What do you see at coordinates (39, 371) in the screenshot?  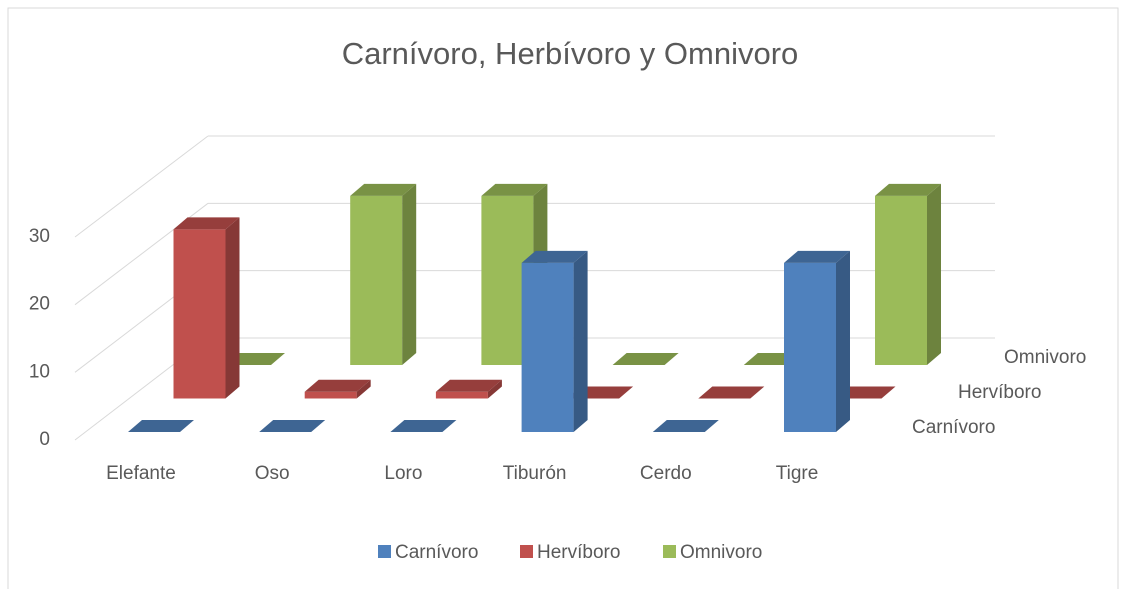 I see `y-tick-label: 10` at bounding box center [39, 371].